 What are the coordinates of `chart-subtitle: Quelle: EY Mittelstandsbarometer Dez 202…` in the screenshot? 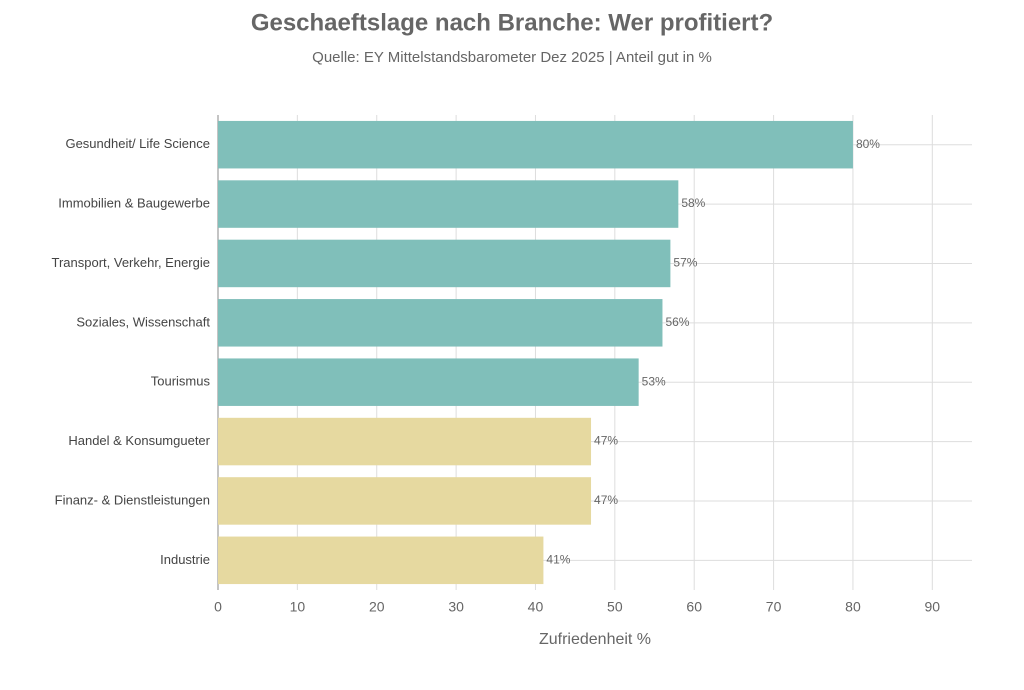 It's located at (512, 57).